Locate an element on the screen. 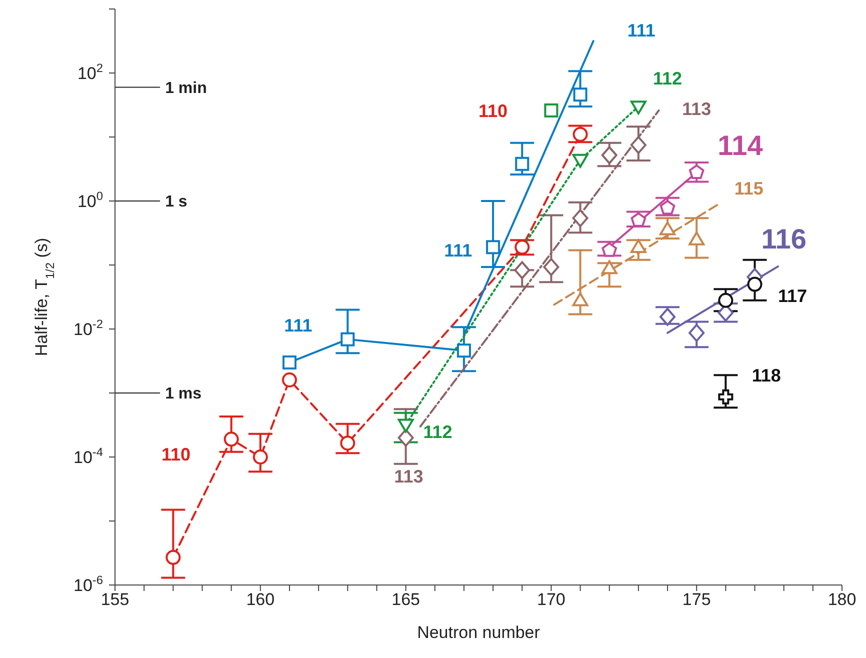 The image size is (866, 658). annotation: 114 is located at coordinates (741, 145).